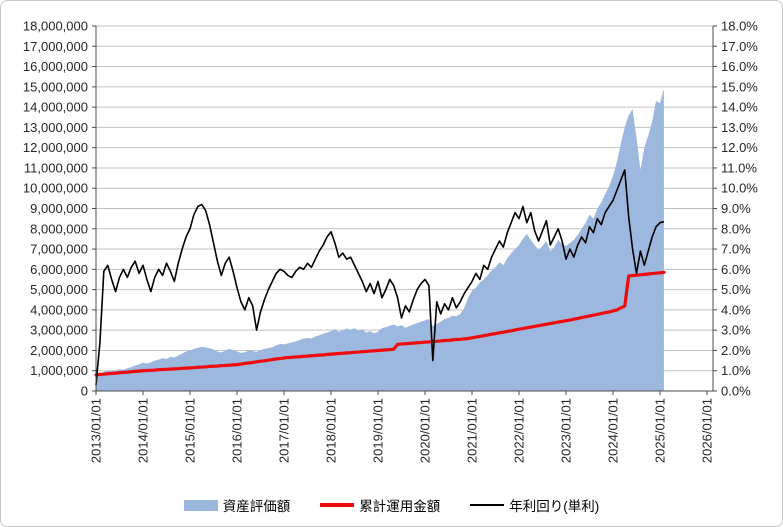  I want to click on right-axis-tick-label: 9.0%, so click(736, 208).